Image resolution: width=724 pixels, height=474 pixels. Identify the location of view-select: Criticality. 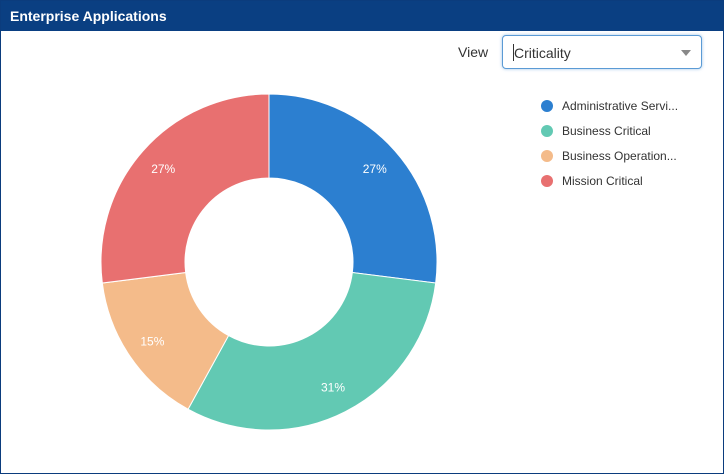
(602, 52).